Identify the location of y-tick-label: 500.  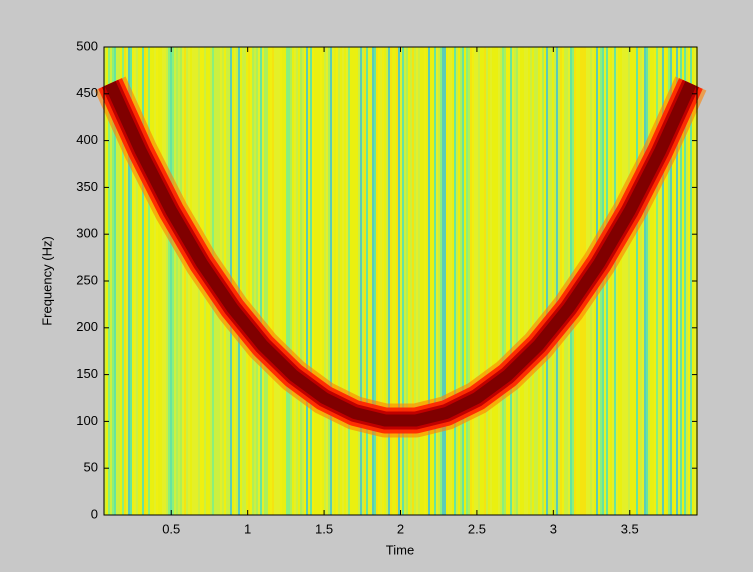
(87, 45).